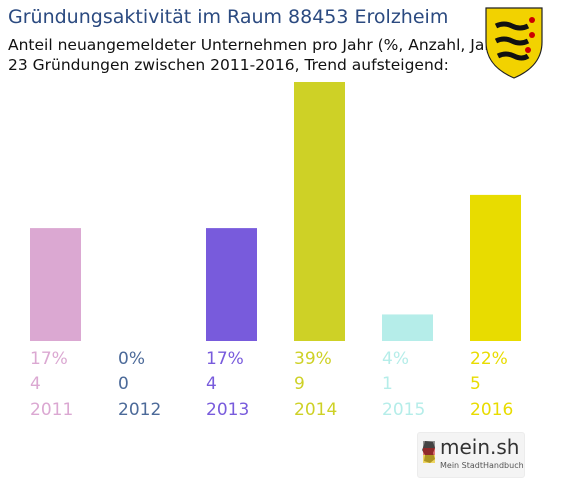  Describe the element at coordinates (131, 359) in the screenshot. I see `percent-label-2012: 0%` at that location.